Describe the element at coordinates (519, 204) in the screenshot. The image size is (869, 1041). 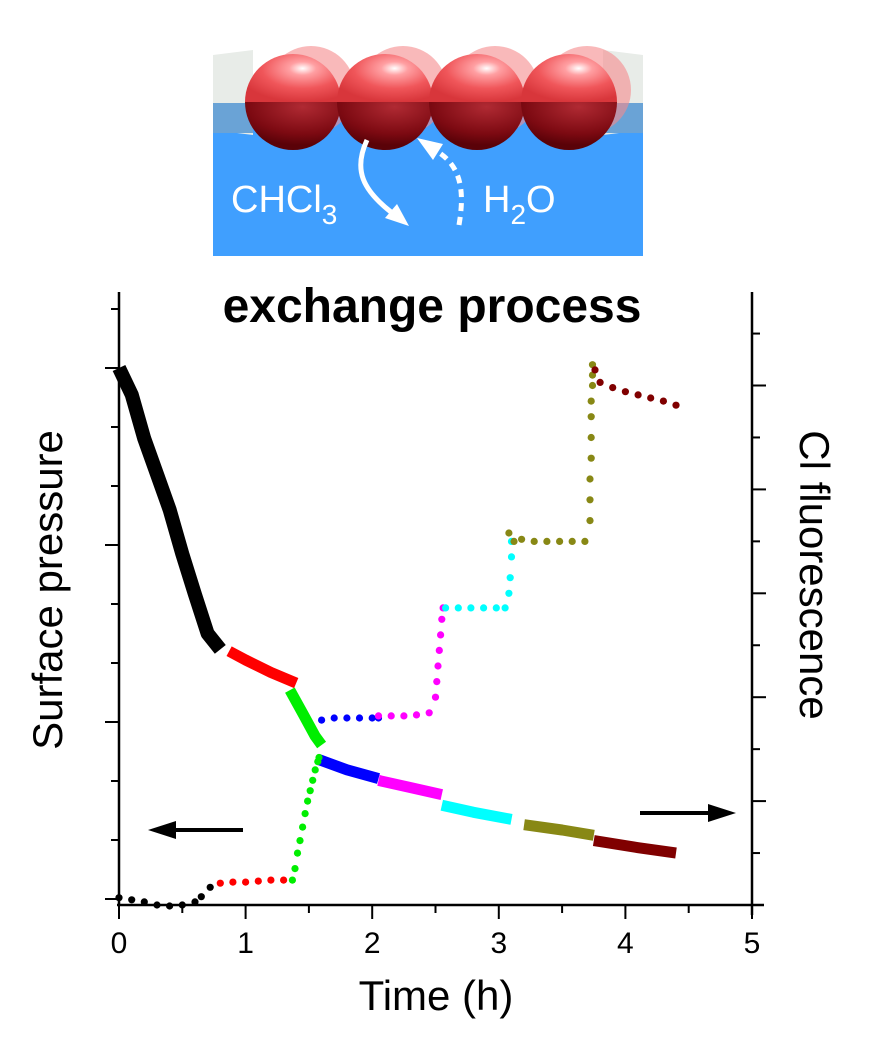
I see `h2o-label: H2O` at that location.